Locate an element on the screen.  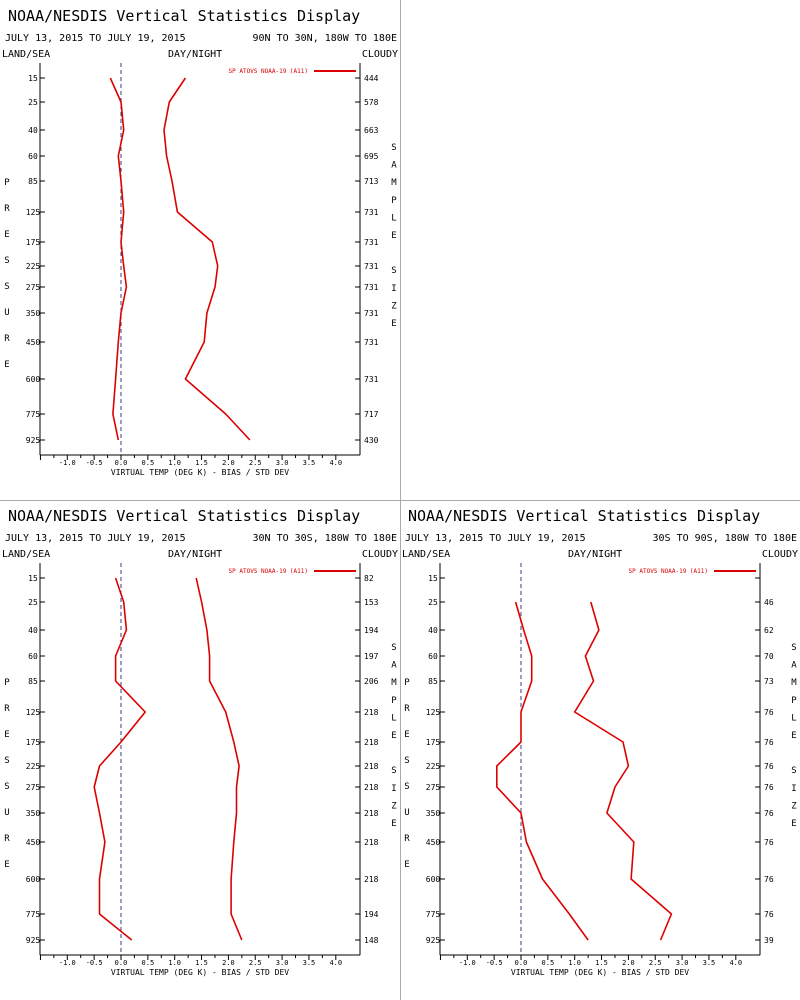
sample-size-label: 46 is located at coordinates (769, 602).